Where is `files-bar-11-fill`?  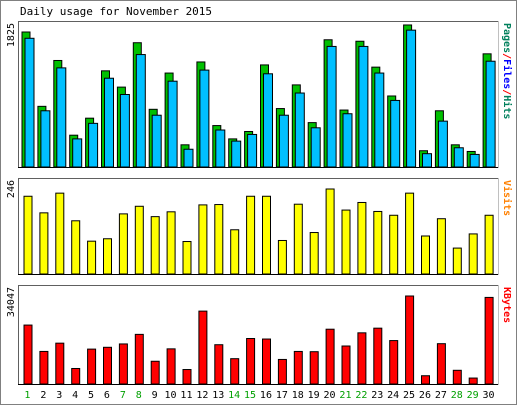
files-bar-11-fill is located at coordinates (188, 158).